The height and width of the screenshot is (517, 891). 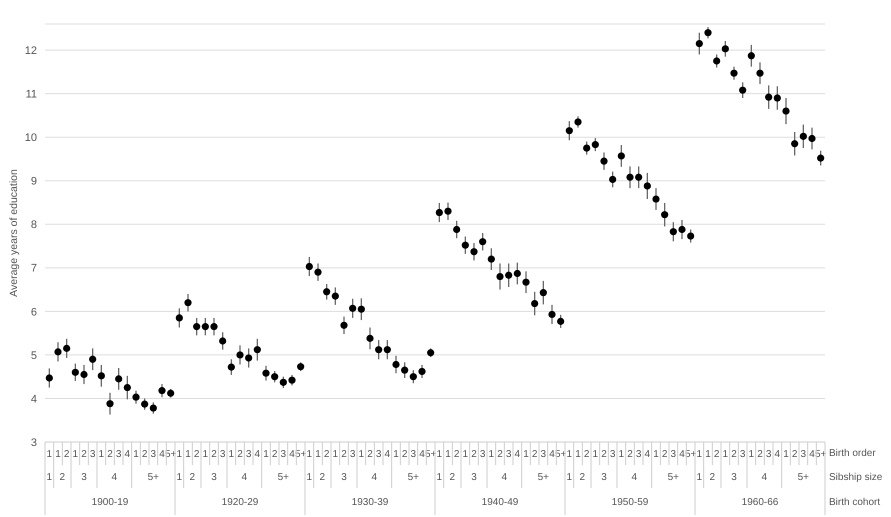 I want to click on text: Birth order, so click(x=852, y=453).